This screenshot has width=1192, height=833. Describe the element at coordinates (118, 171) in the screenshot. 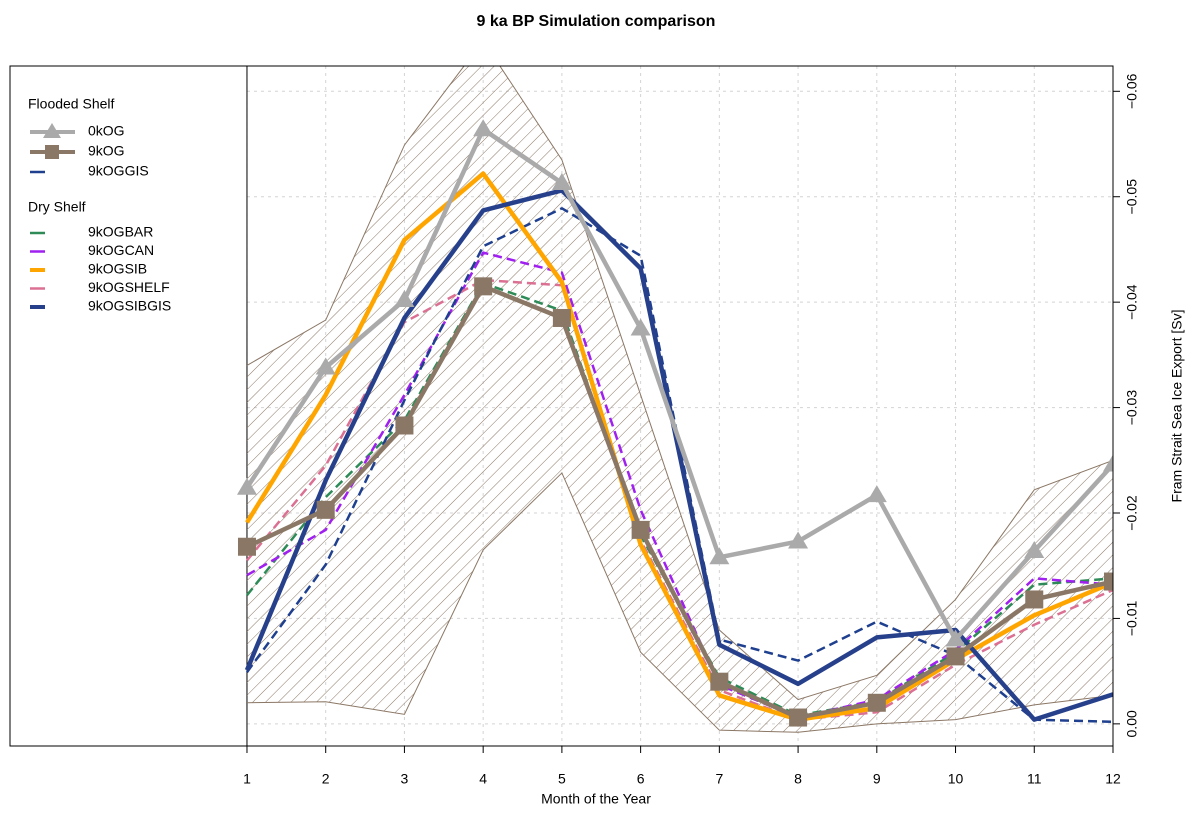

I see `legend-label: 9kOGGIS` at that location.